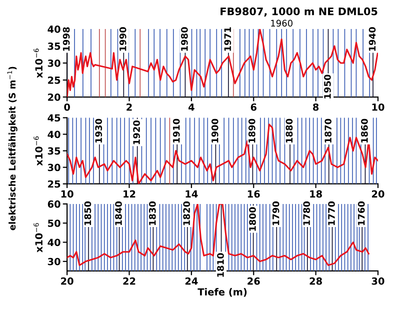  I want to click on x-tick-label: 18, so click(316, 194).